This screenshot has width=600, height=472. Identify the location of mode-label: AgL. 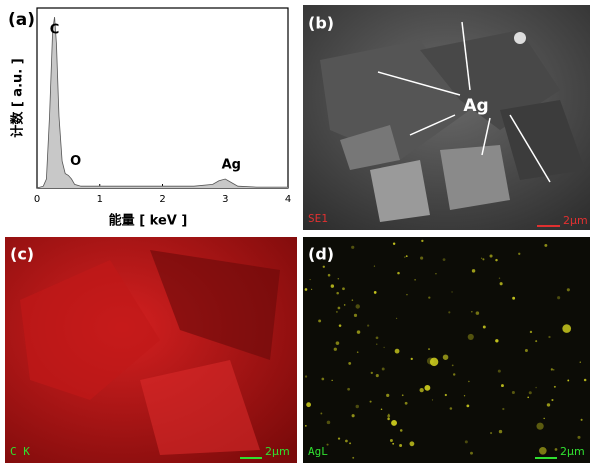
(318, 451).